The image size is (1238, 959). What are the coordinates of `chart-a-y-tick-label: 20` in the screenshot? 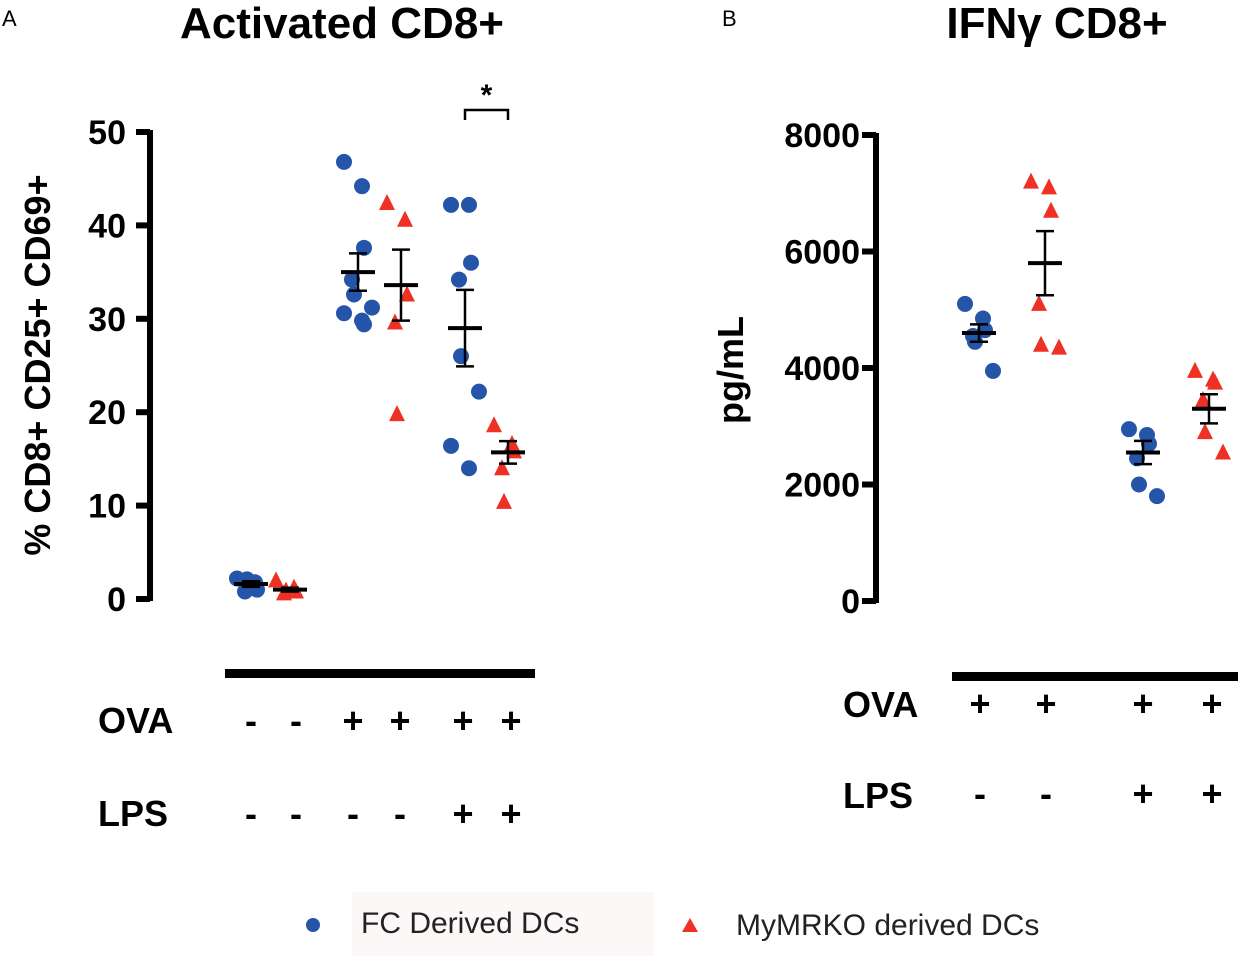 It's located at (107, 413).